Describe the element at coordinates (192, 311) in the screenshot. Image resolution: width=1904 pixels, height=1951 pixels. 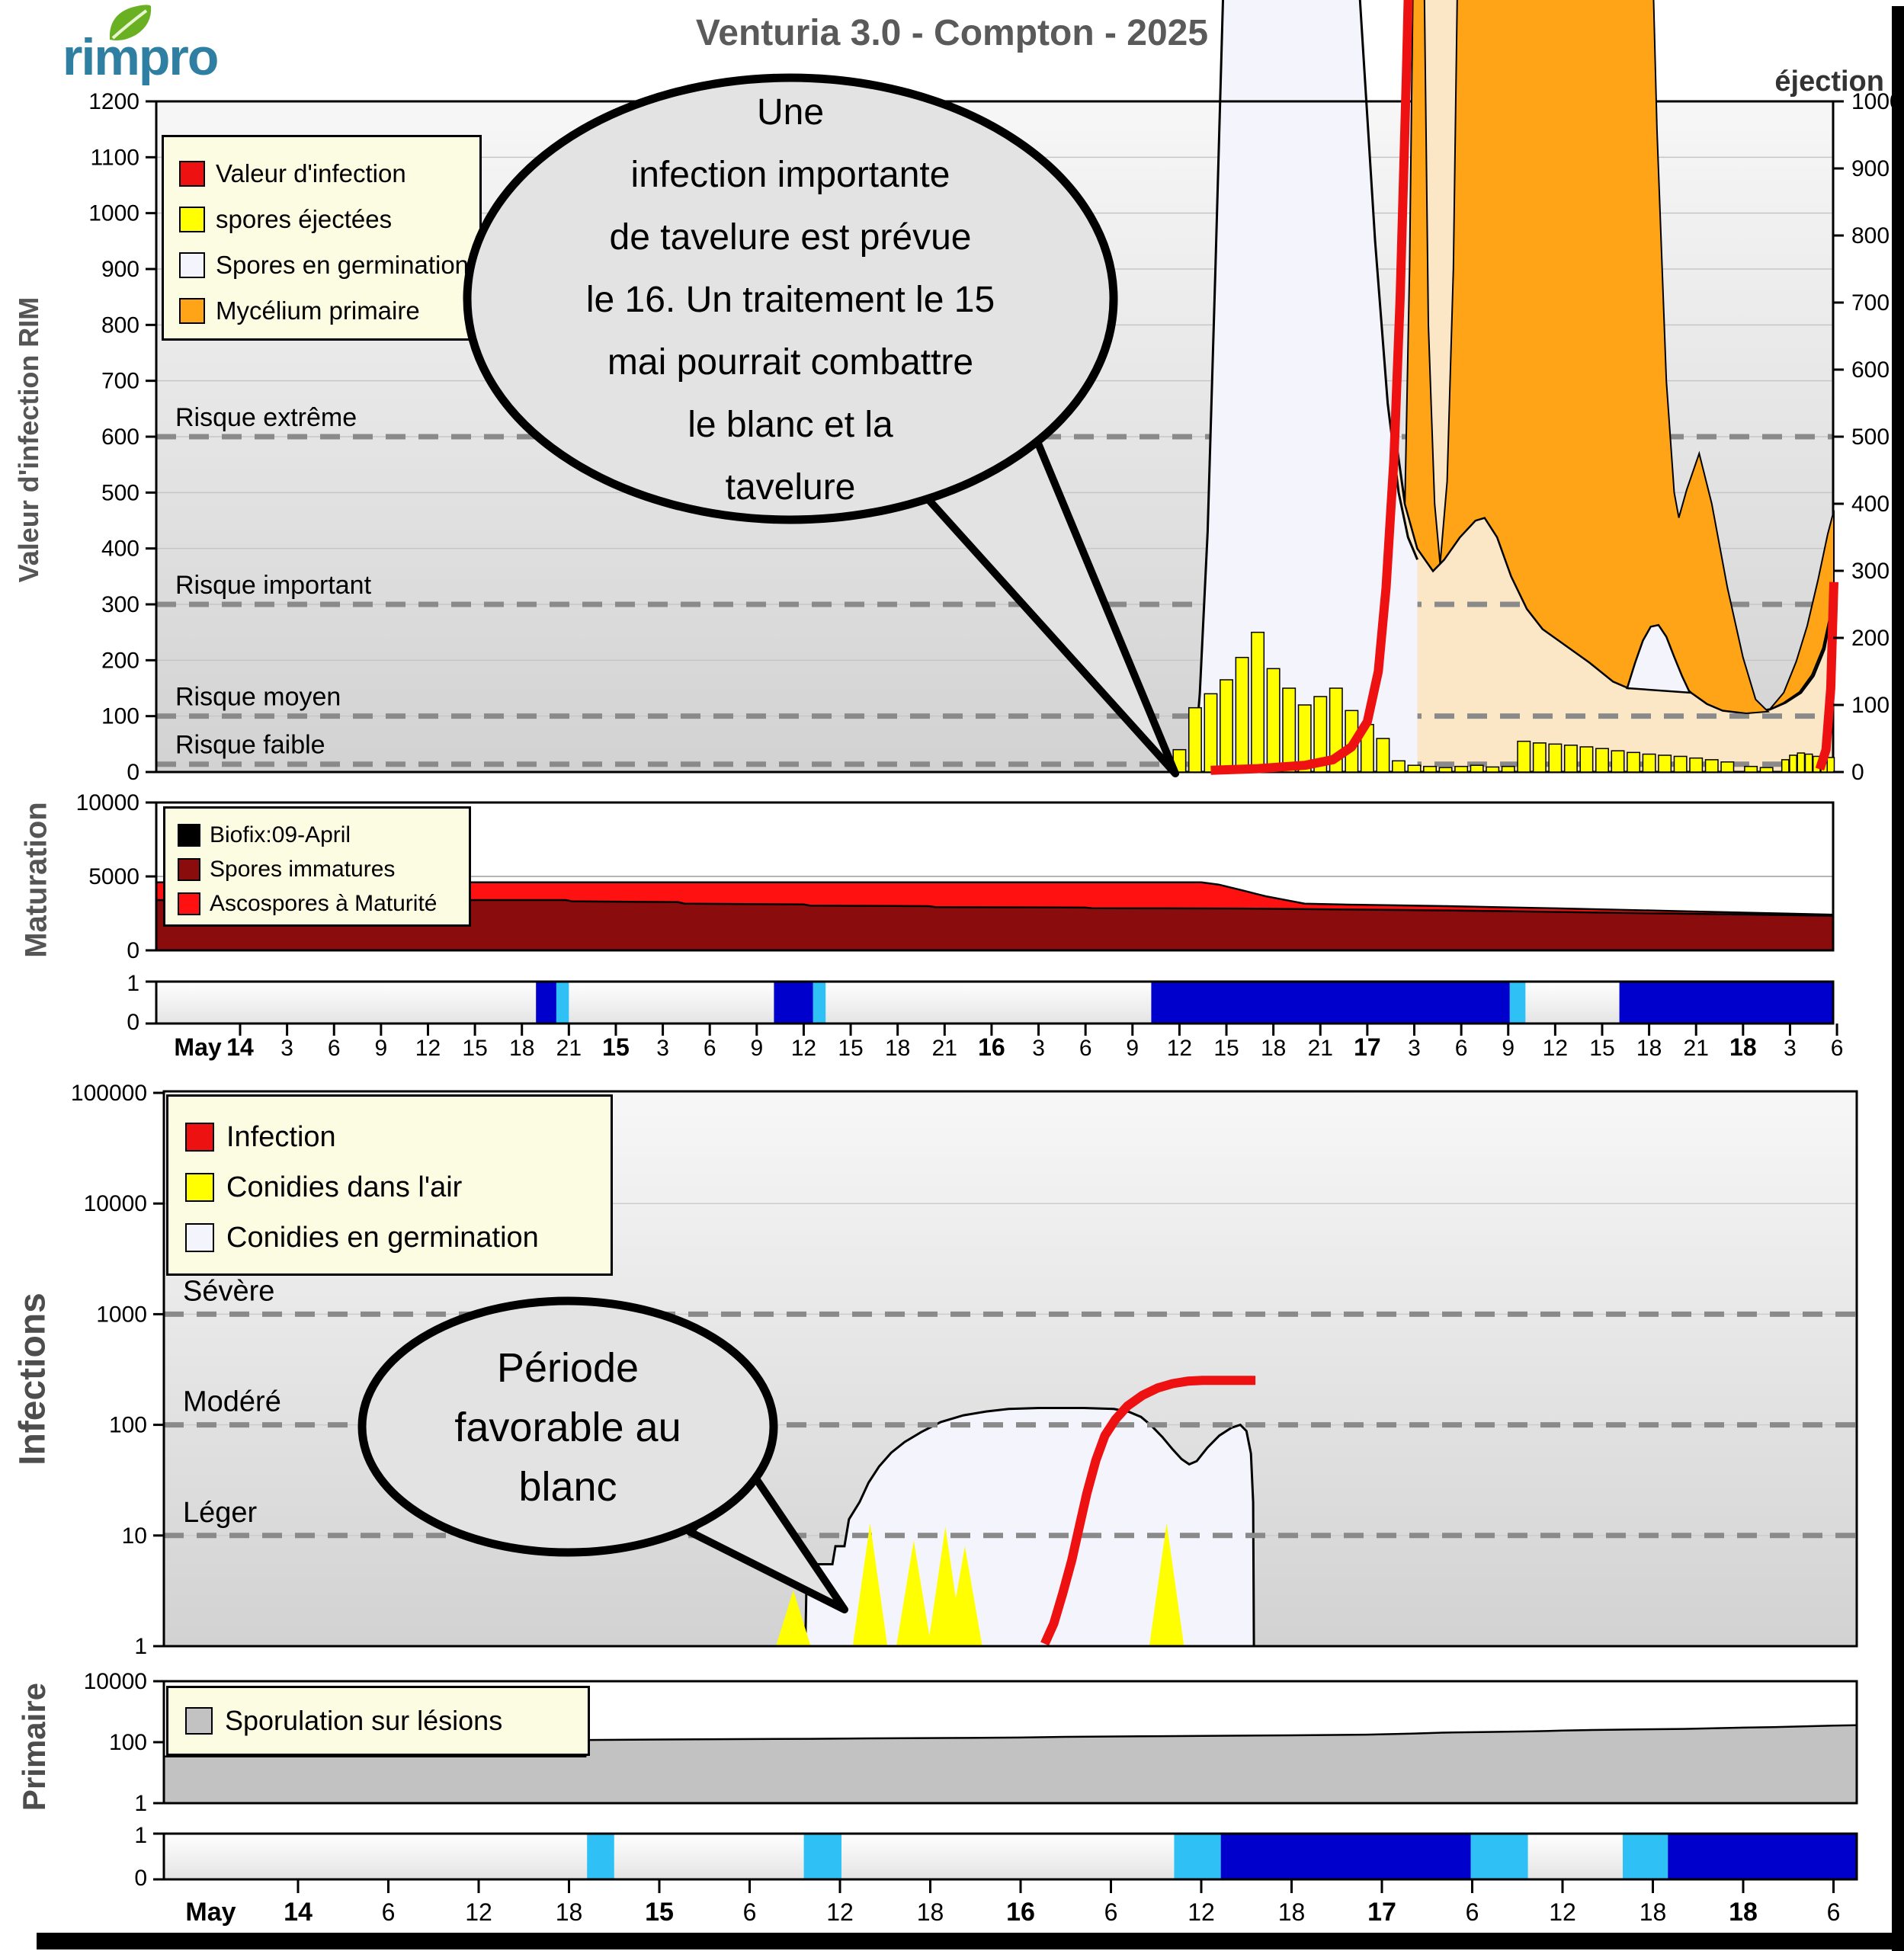
I see `legend-swatch` at that location.